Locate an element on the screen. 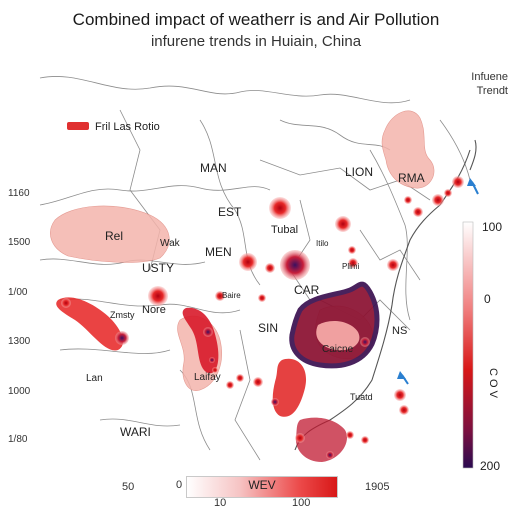 The height and width of the screenshot is (512, 512). band-south is located at coordinates (289, 387).